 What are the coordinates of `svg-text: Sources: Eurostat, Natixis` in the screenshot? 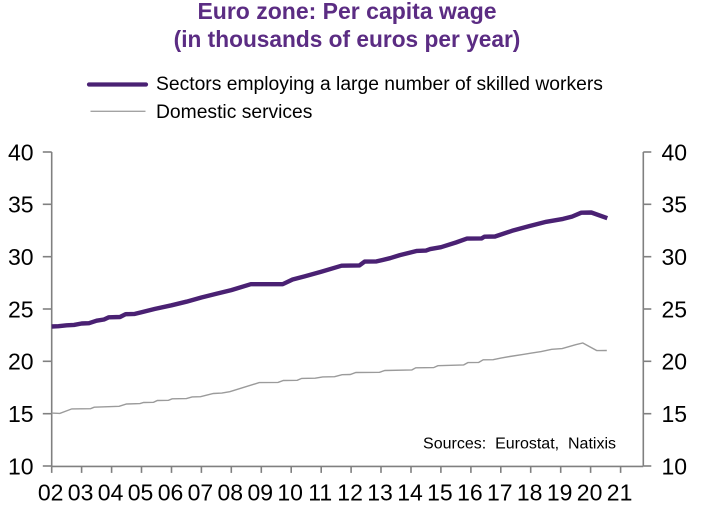 It's located at (519, 444).